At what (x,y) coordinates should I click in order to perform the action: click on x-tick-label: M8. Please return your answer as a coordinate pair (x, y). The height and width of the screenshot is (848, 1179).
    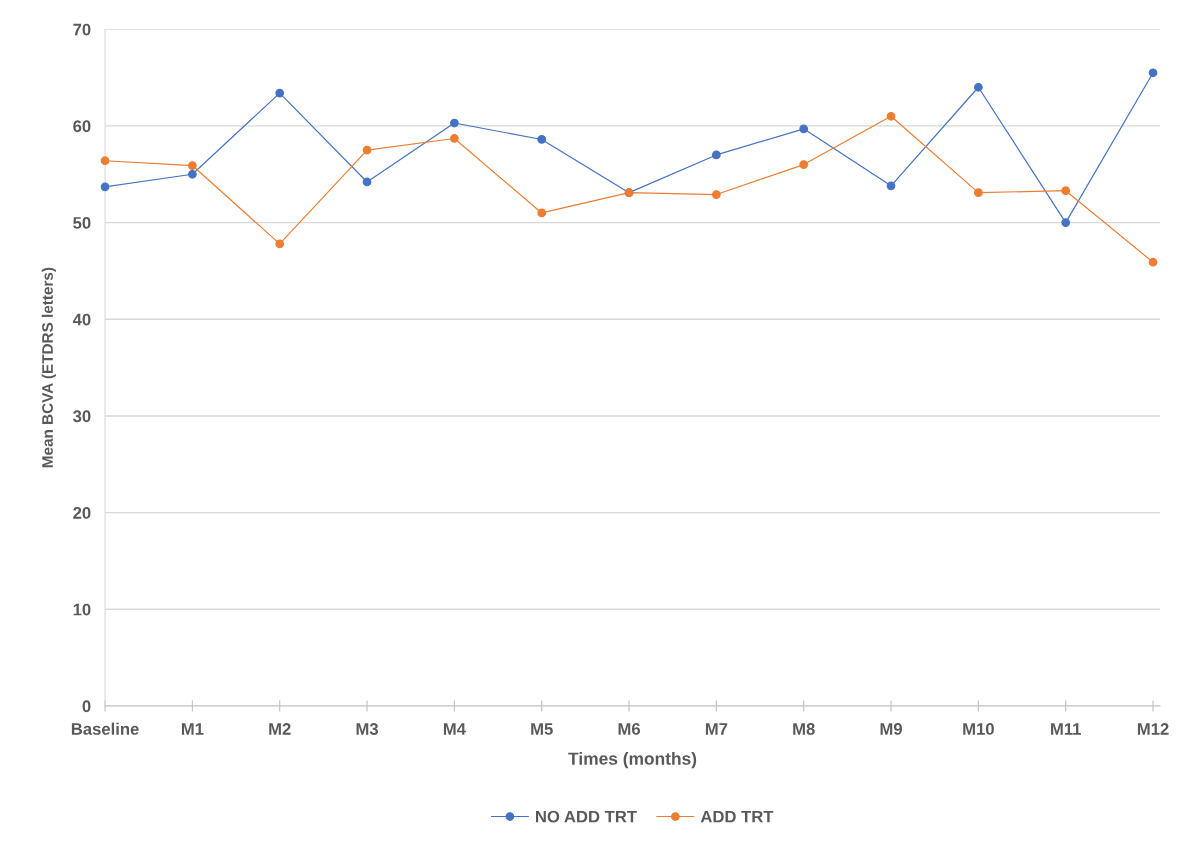
    Looking at the image, I should click on (804, 729).